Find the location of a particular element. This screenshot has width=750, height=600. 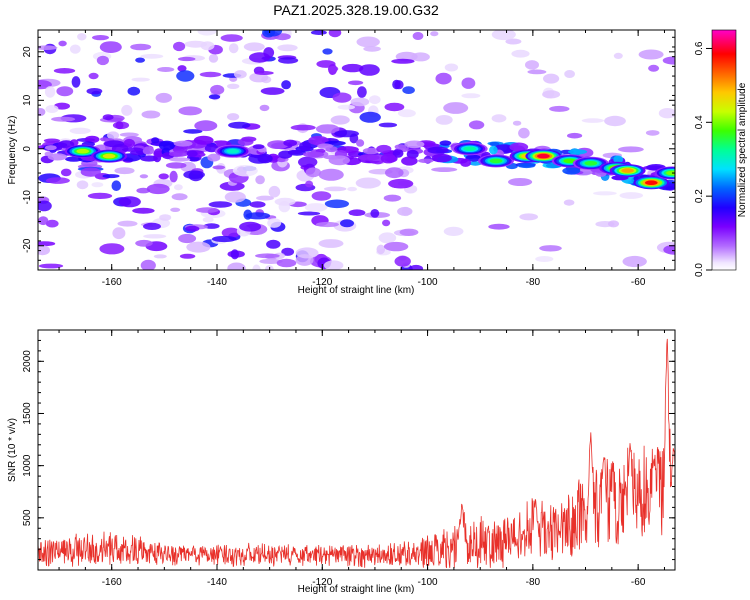

colorbar-ticks: 0.0 0.2 0.4 0.6 is located at coordinates (703, 159).